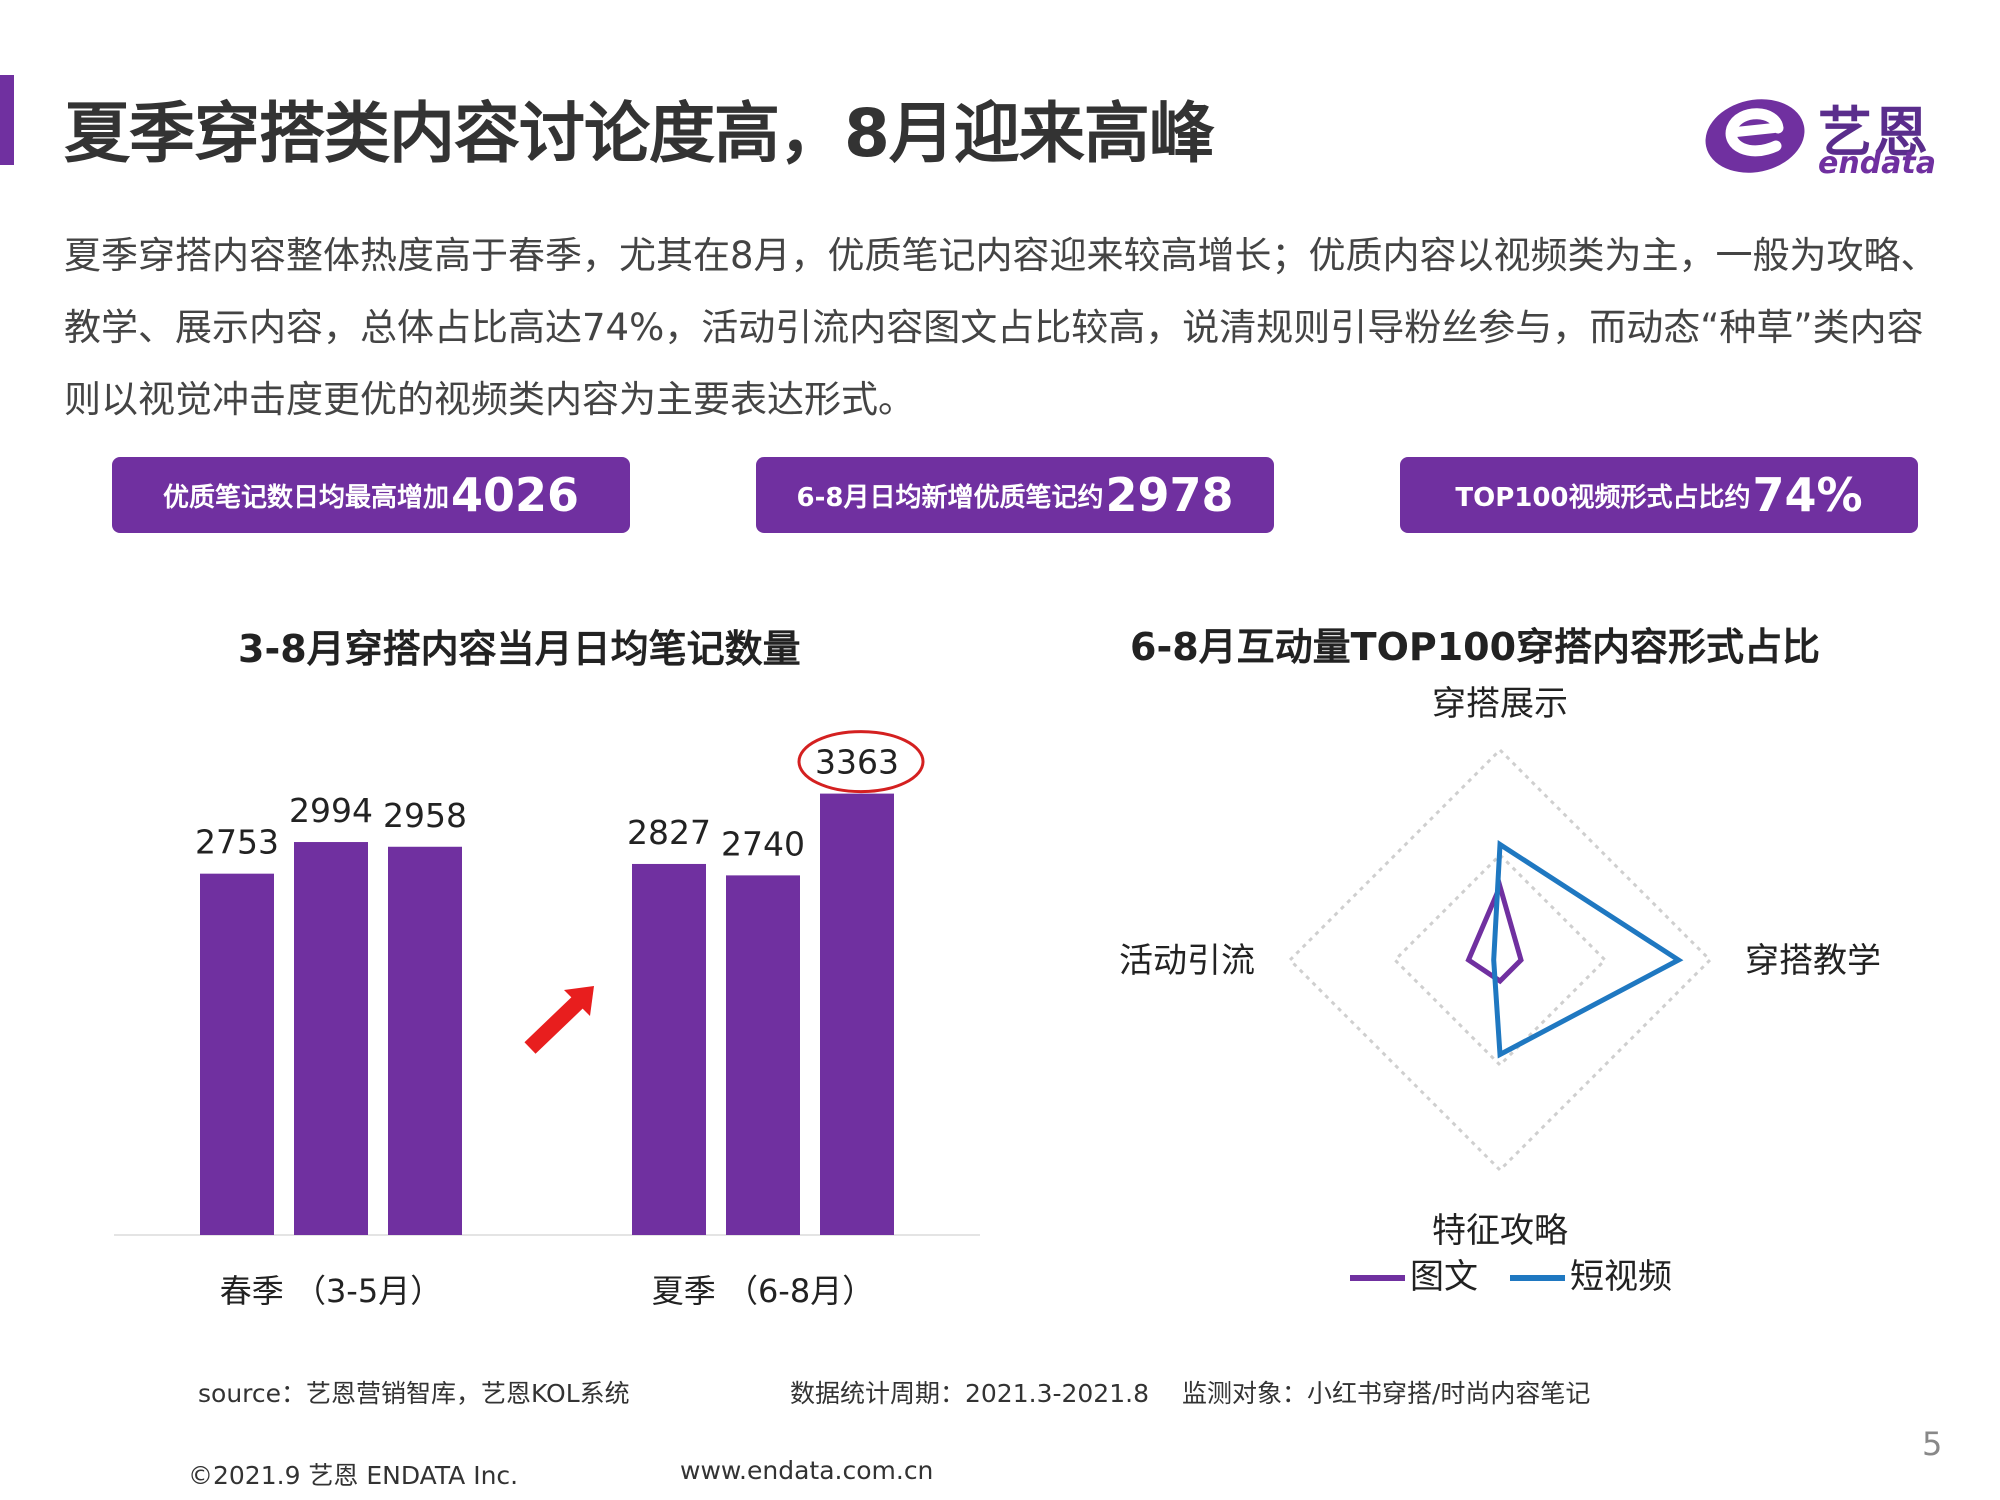 This screenshot has width=2000, height=1500. What do you see at coordinates (425, 815) in the screenshot?
I see `bar-value-label: 2958` at bounding box center [425, 815].